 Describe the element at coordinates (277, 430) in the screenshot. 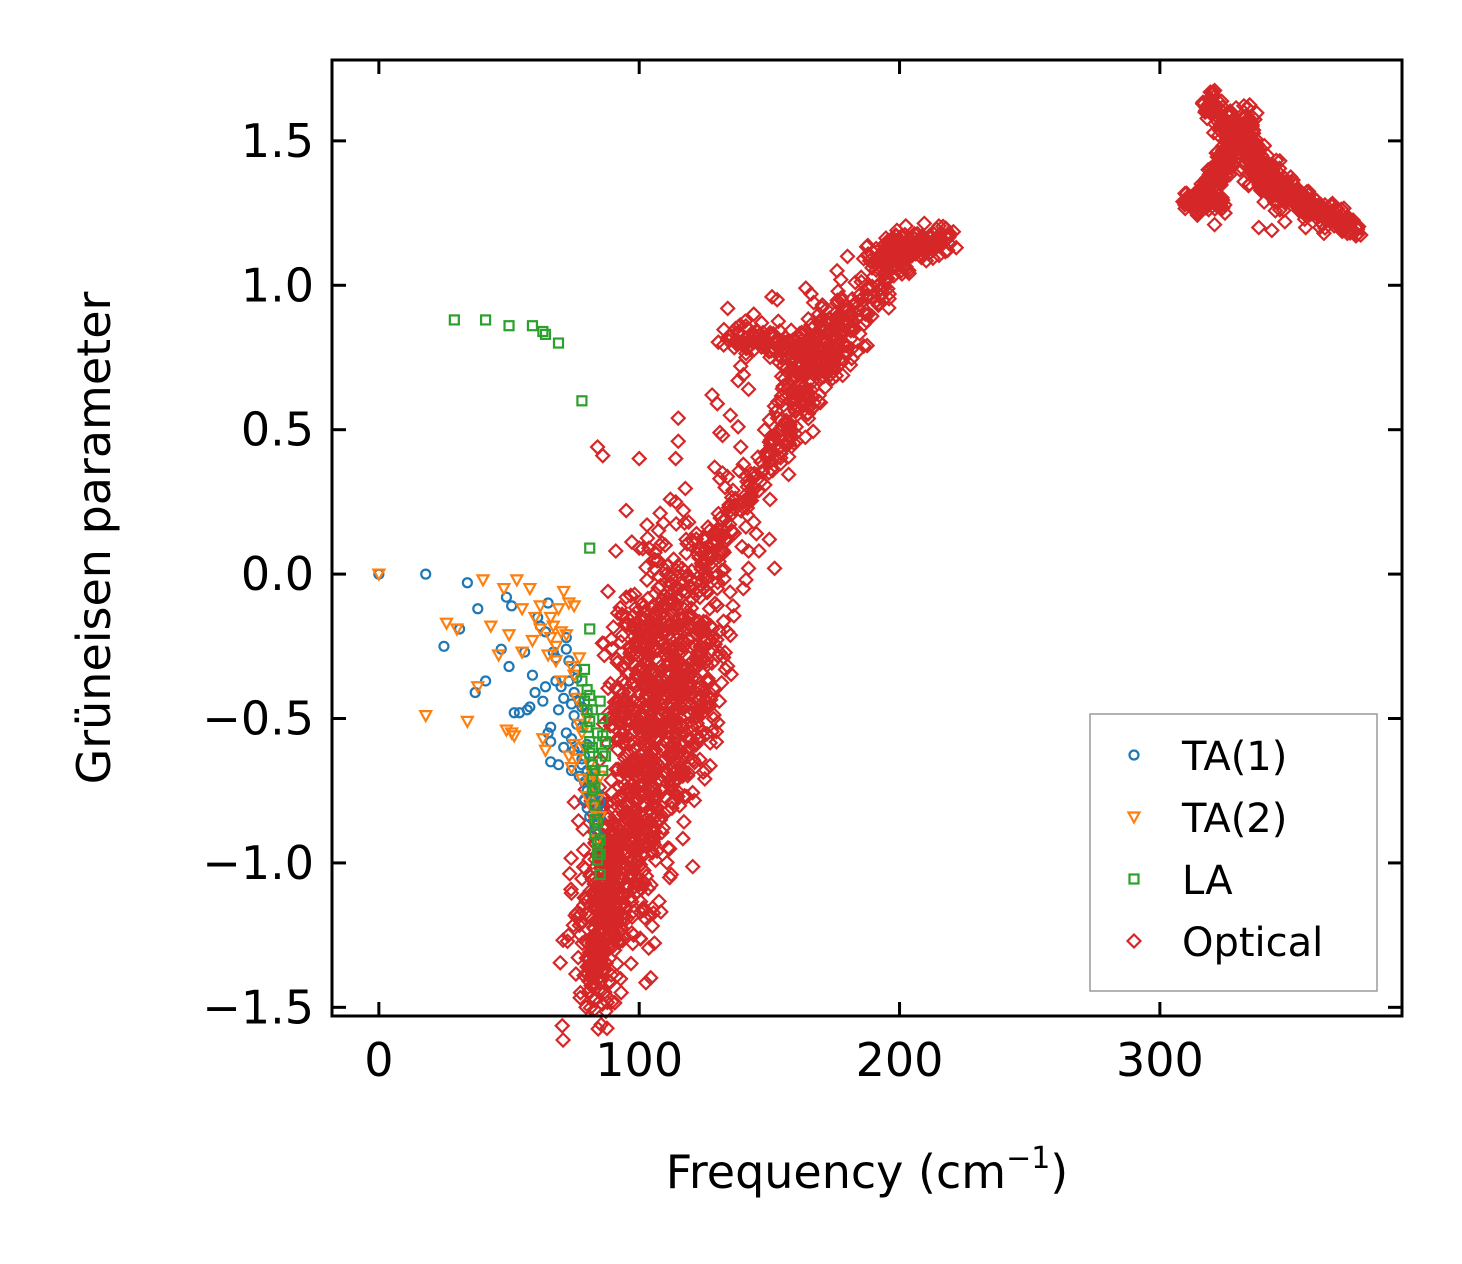

I see `y-tick-label: 0.5` at that location.